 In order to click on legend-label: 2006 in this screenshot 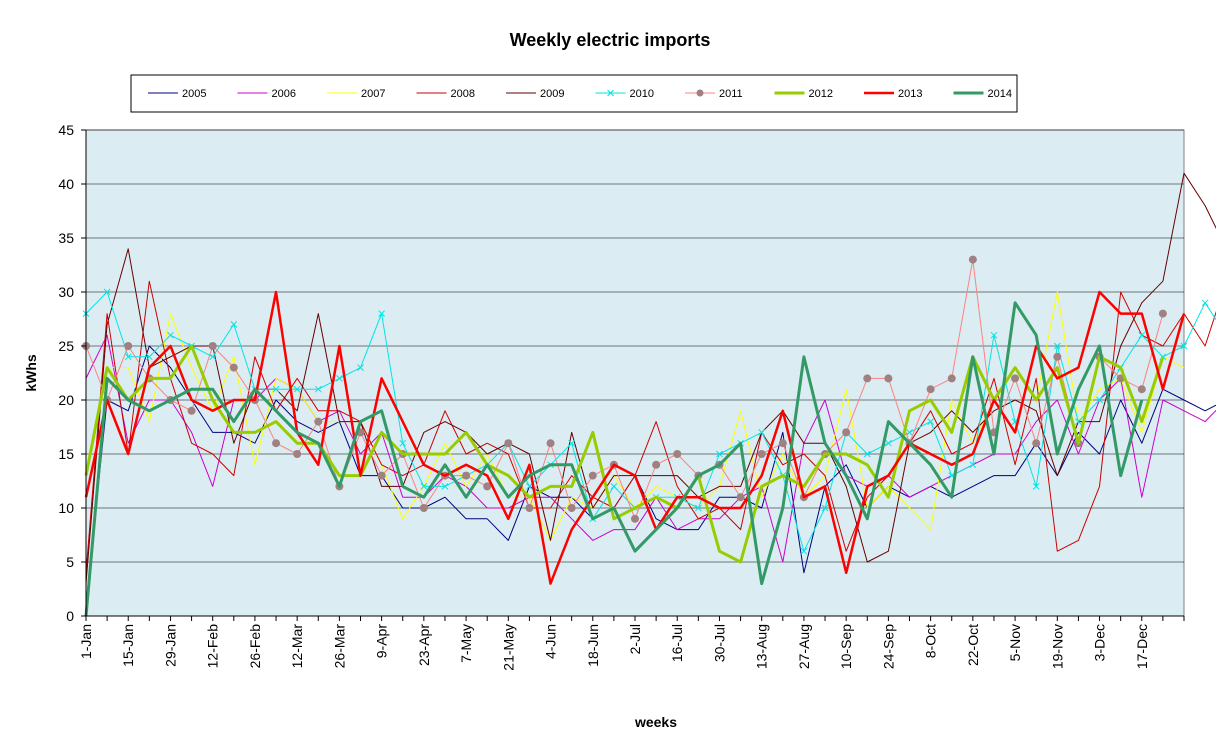, I will do `click(284, 94)`.